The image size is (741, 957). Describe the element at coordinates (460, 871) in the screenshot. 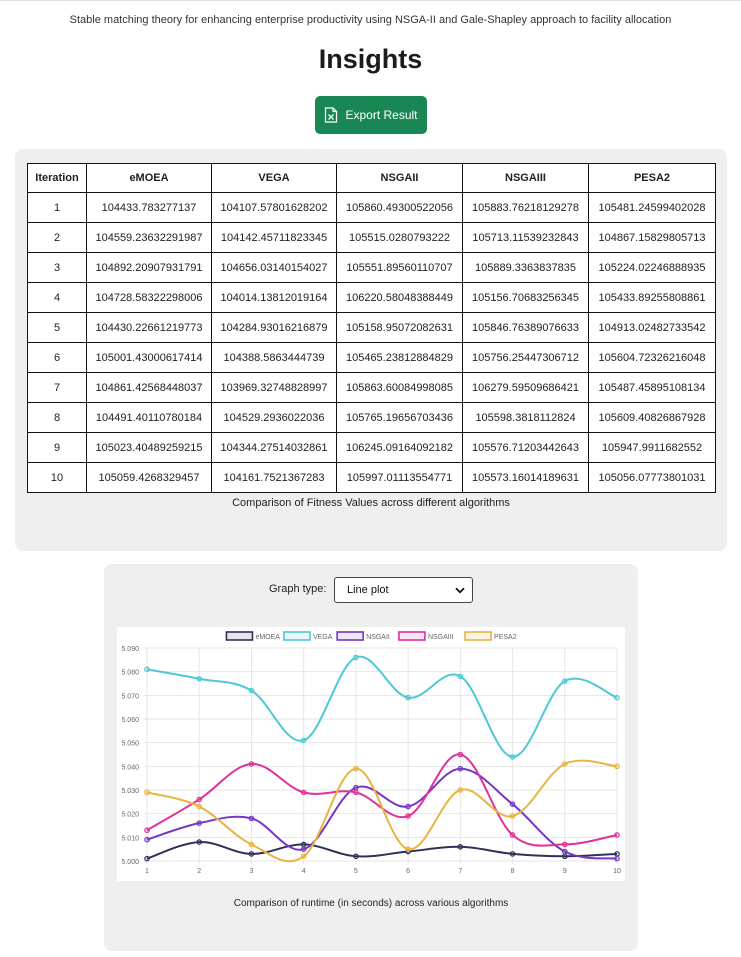

I see `x-tick-label: 7` at that location.